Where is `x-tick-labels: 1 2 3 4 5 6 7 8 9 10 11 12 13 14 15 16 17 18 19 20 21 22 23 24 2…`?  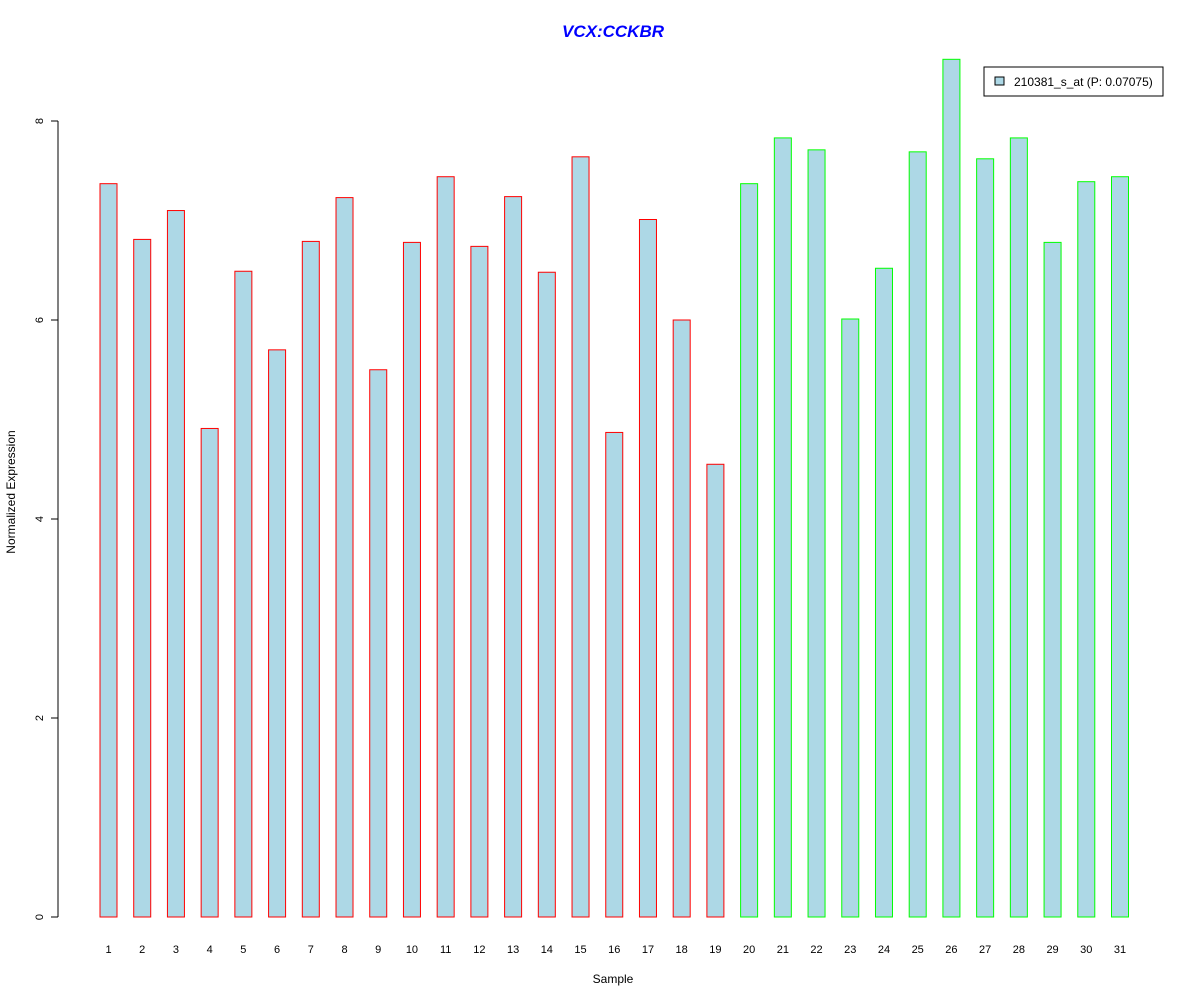 x-tick-labels: 1 2 3 4 5 6 7 8 9 10 11 12 13 14 15 16 17 18 19 20 21 22 23 24 2… is located at coordinates (615, 950).